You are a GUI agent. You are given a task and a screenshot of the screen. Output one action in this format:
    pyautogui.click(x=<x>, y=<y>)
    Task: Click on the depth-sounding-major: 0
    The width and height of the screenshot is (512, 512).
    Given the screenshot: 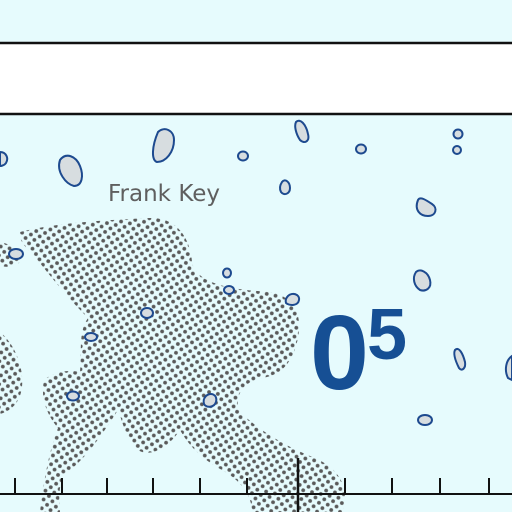 What is the action you would take?
    pyautogui.click(x=339, y=353)
    